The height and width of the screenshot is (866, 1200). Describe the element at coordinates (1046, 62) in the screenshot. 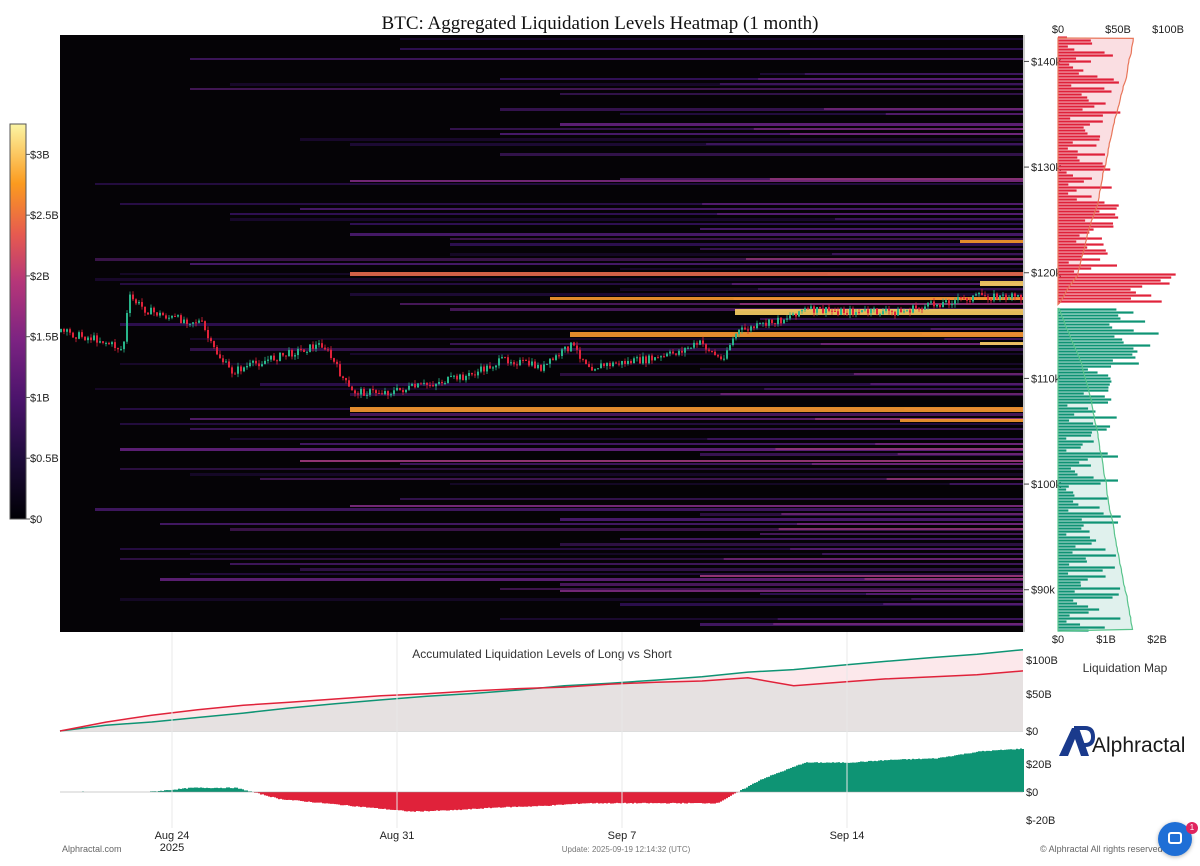

I see `price-label: $140k` at that location.